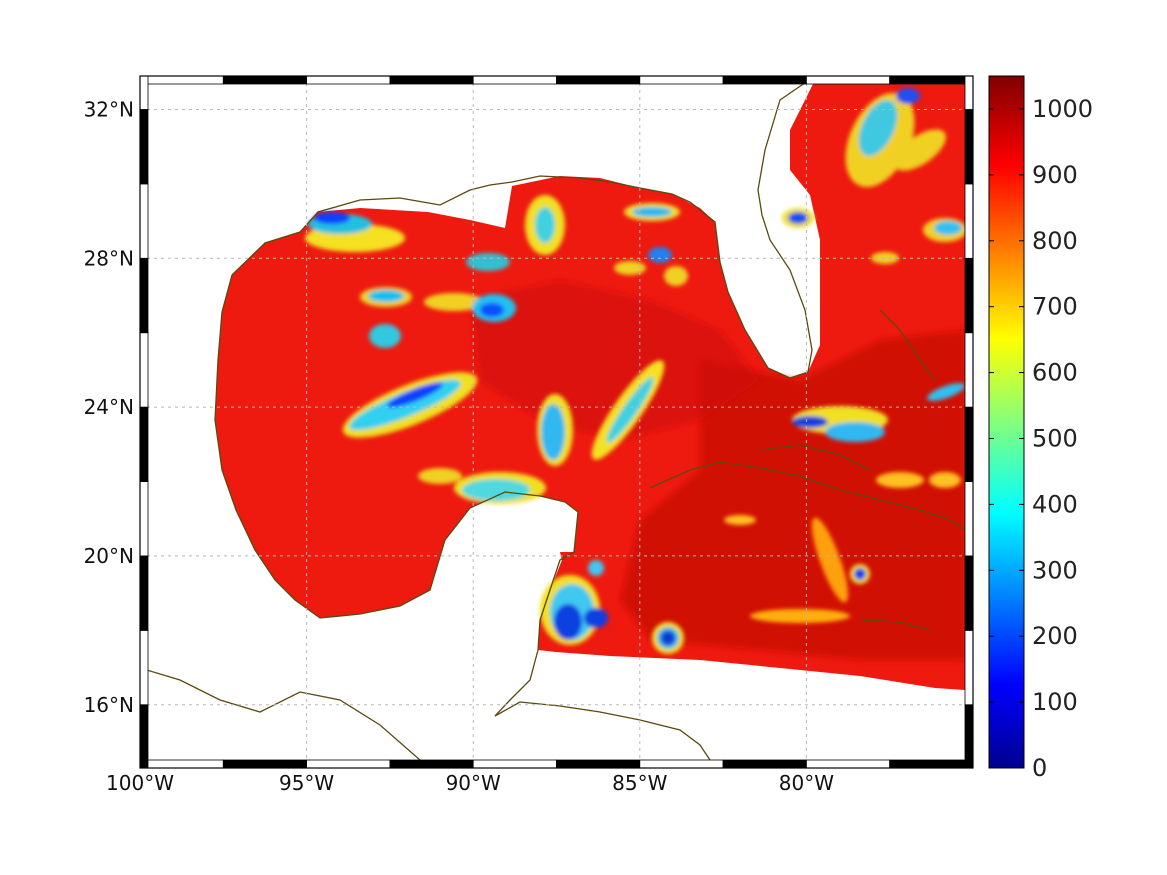 Image resolution: width=1167 pixels, height=875 pixels. What do you see at coordinates (306, 783) in the screenshot?
I see `x-tick-label: 95°W` at bounding box center [306, 783].